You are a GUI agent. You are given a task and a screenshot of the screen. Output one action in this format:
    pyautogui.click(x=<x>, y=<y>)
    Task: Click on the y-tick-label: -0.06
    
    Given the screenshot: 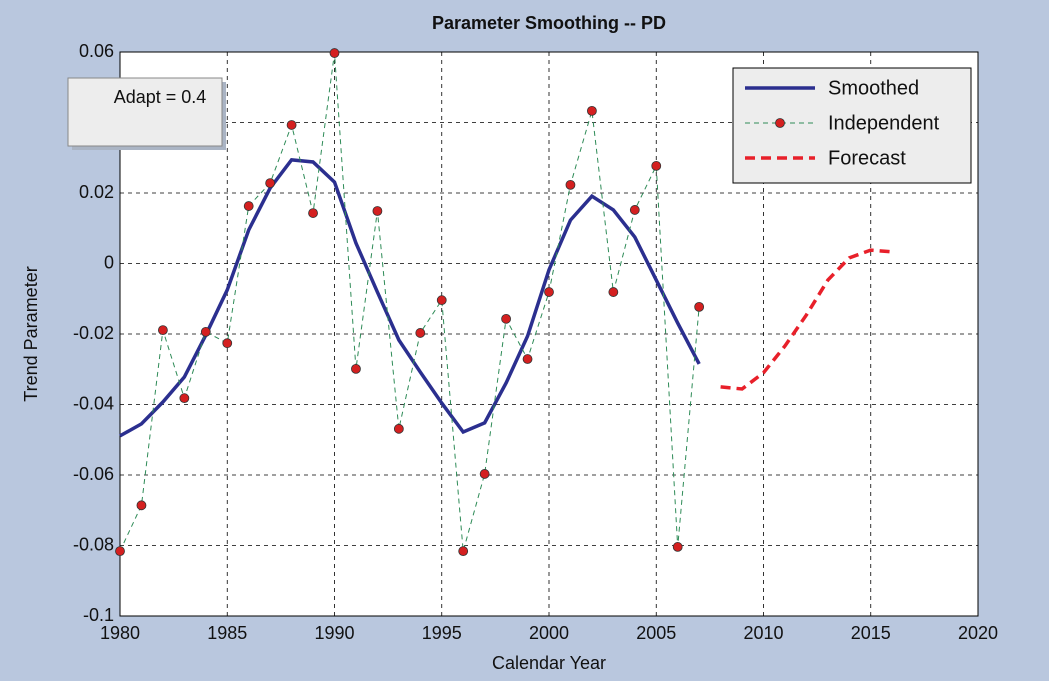 What is the action you would take?
    pyautogui.click(x=93, y=474)
    